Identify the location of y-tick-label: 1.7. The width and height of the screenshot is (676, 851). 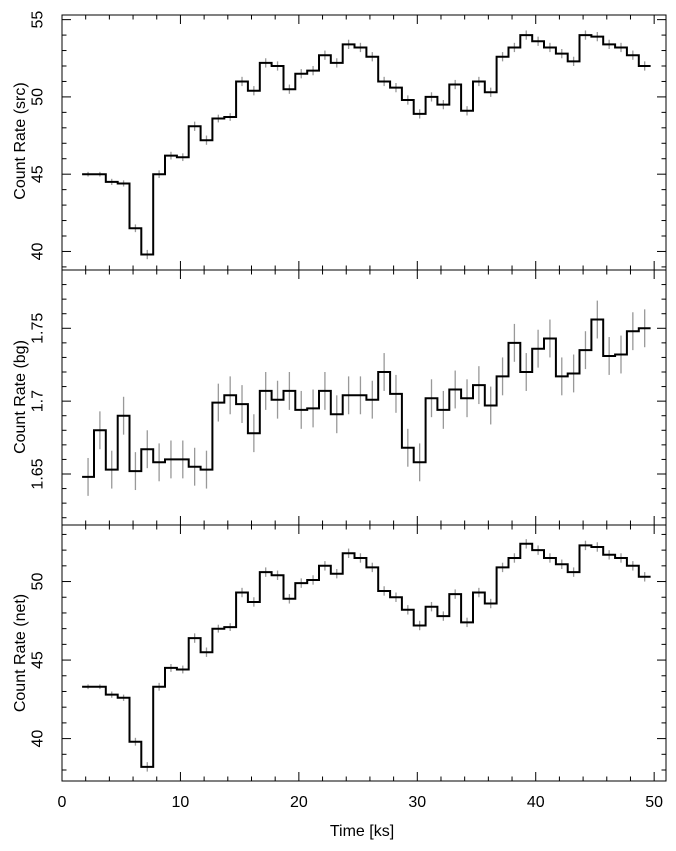
(38, 401).